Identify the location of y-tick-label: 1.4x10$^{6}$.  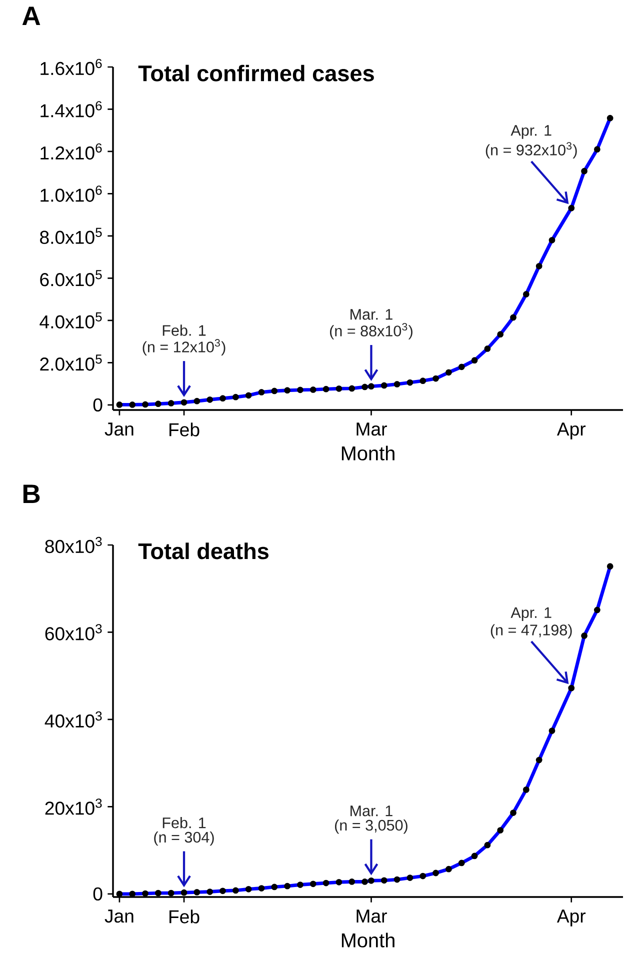
(71, 109).